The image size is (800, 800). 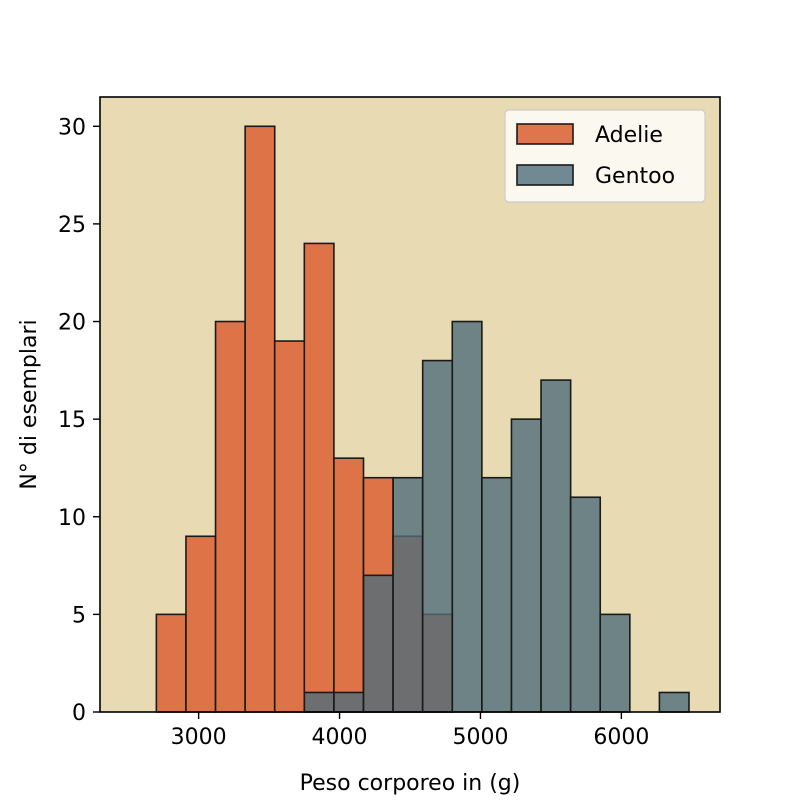 I want to click on legend-label-adelie: Adelie, so click(x=629, y=135).